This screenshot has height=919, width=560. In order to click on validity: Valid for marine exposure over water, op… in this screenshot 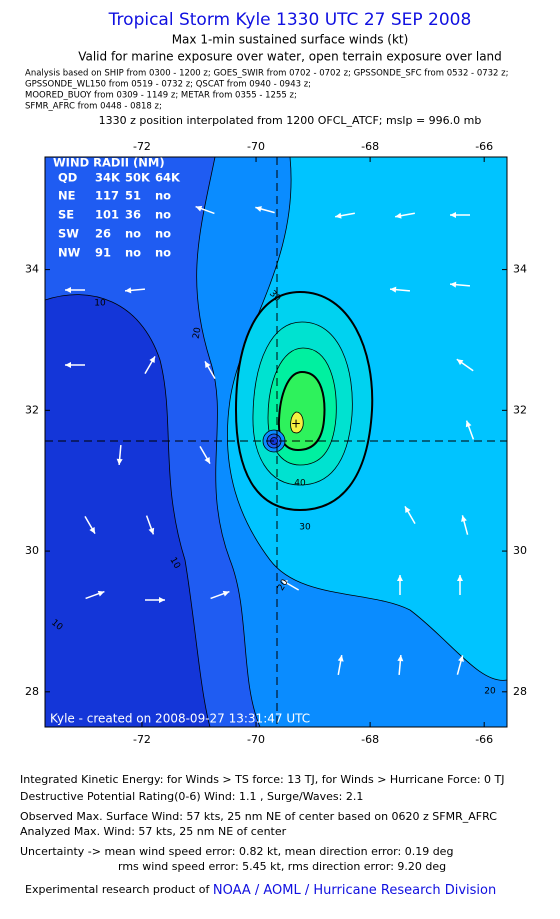, I will do `click(290, 57)`.